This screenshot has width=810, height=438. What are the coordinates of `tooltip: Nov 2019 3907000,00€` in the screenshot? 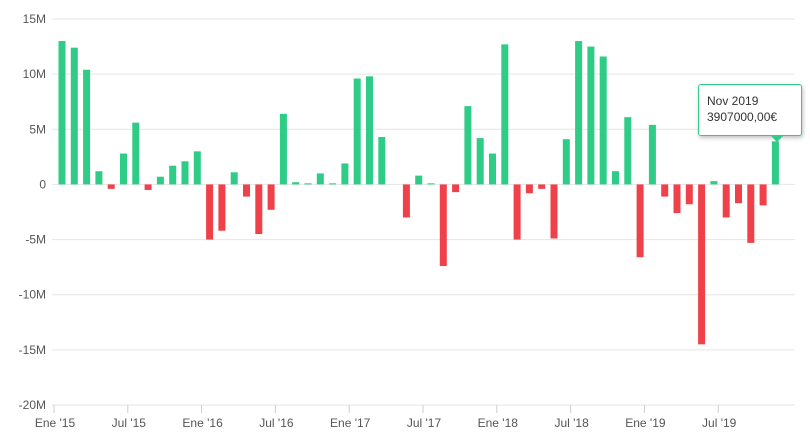 It's located at (750, 110).